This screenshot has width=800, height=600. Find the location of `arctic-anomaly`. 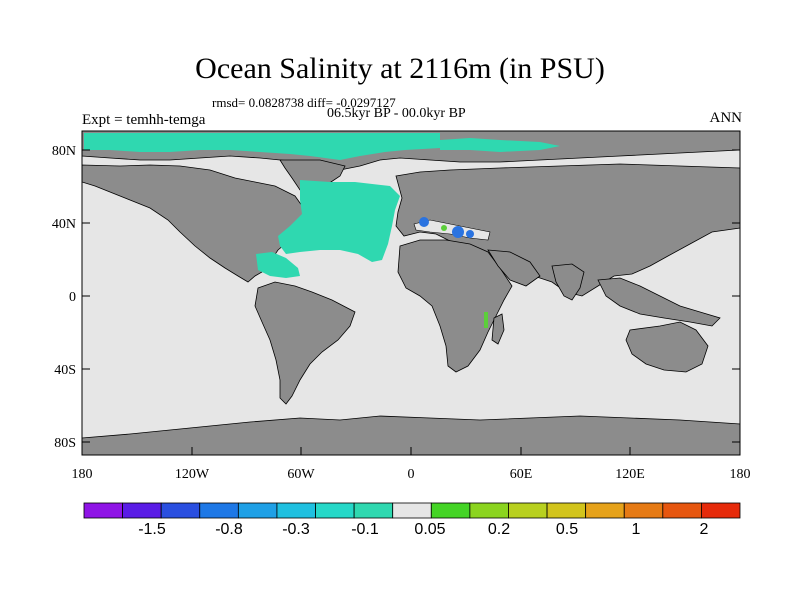

arctic-anomaly is located at coordinates (262, 146).